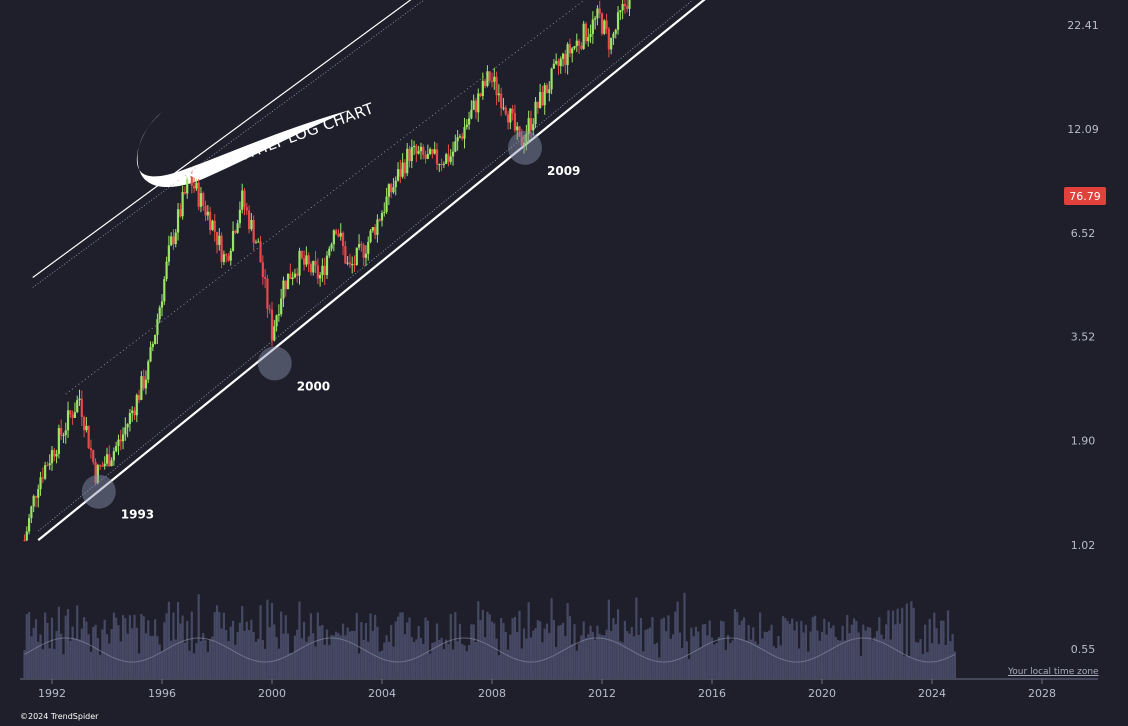 The width and height of the screenshot is (1128, 726). Describe the element at coordinates (137, 515) in the screenshot. I see `year-annotation: 1993` at that location.